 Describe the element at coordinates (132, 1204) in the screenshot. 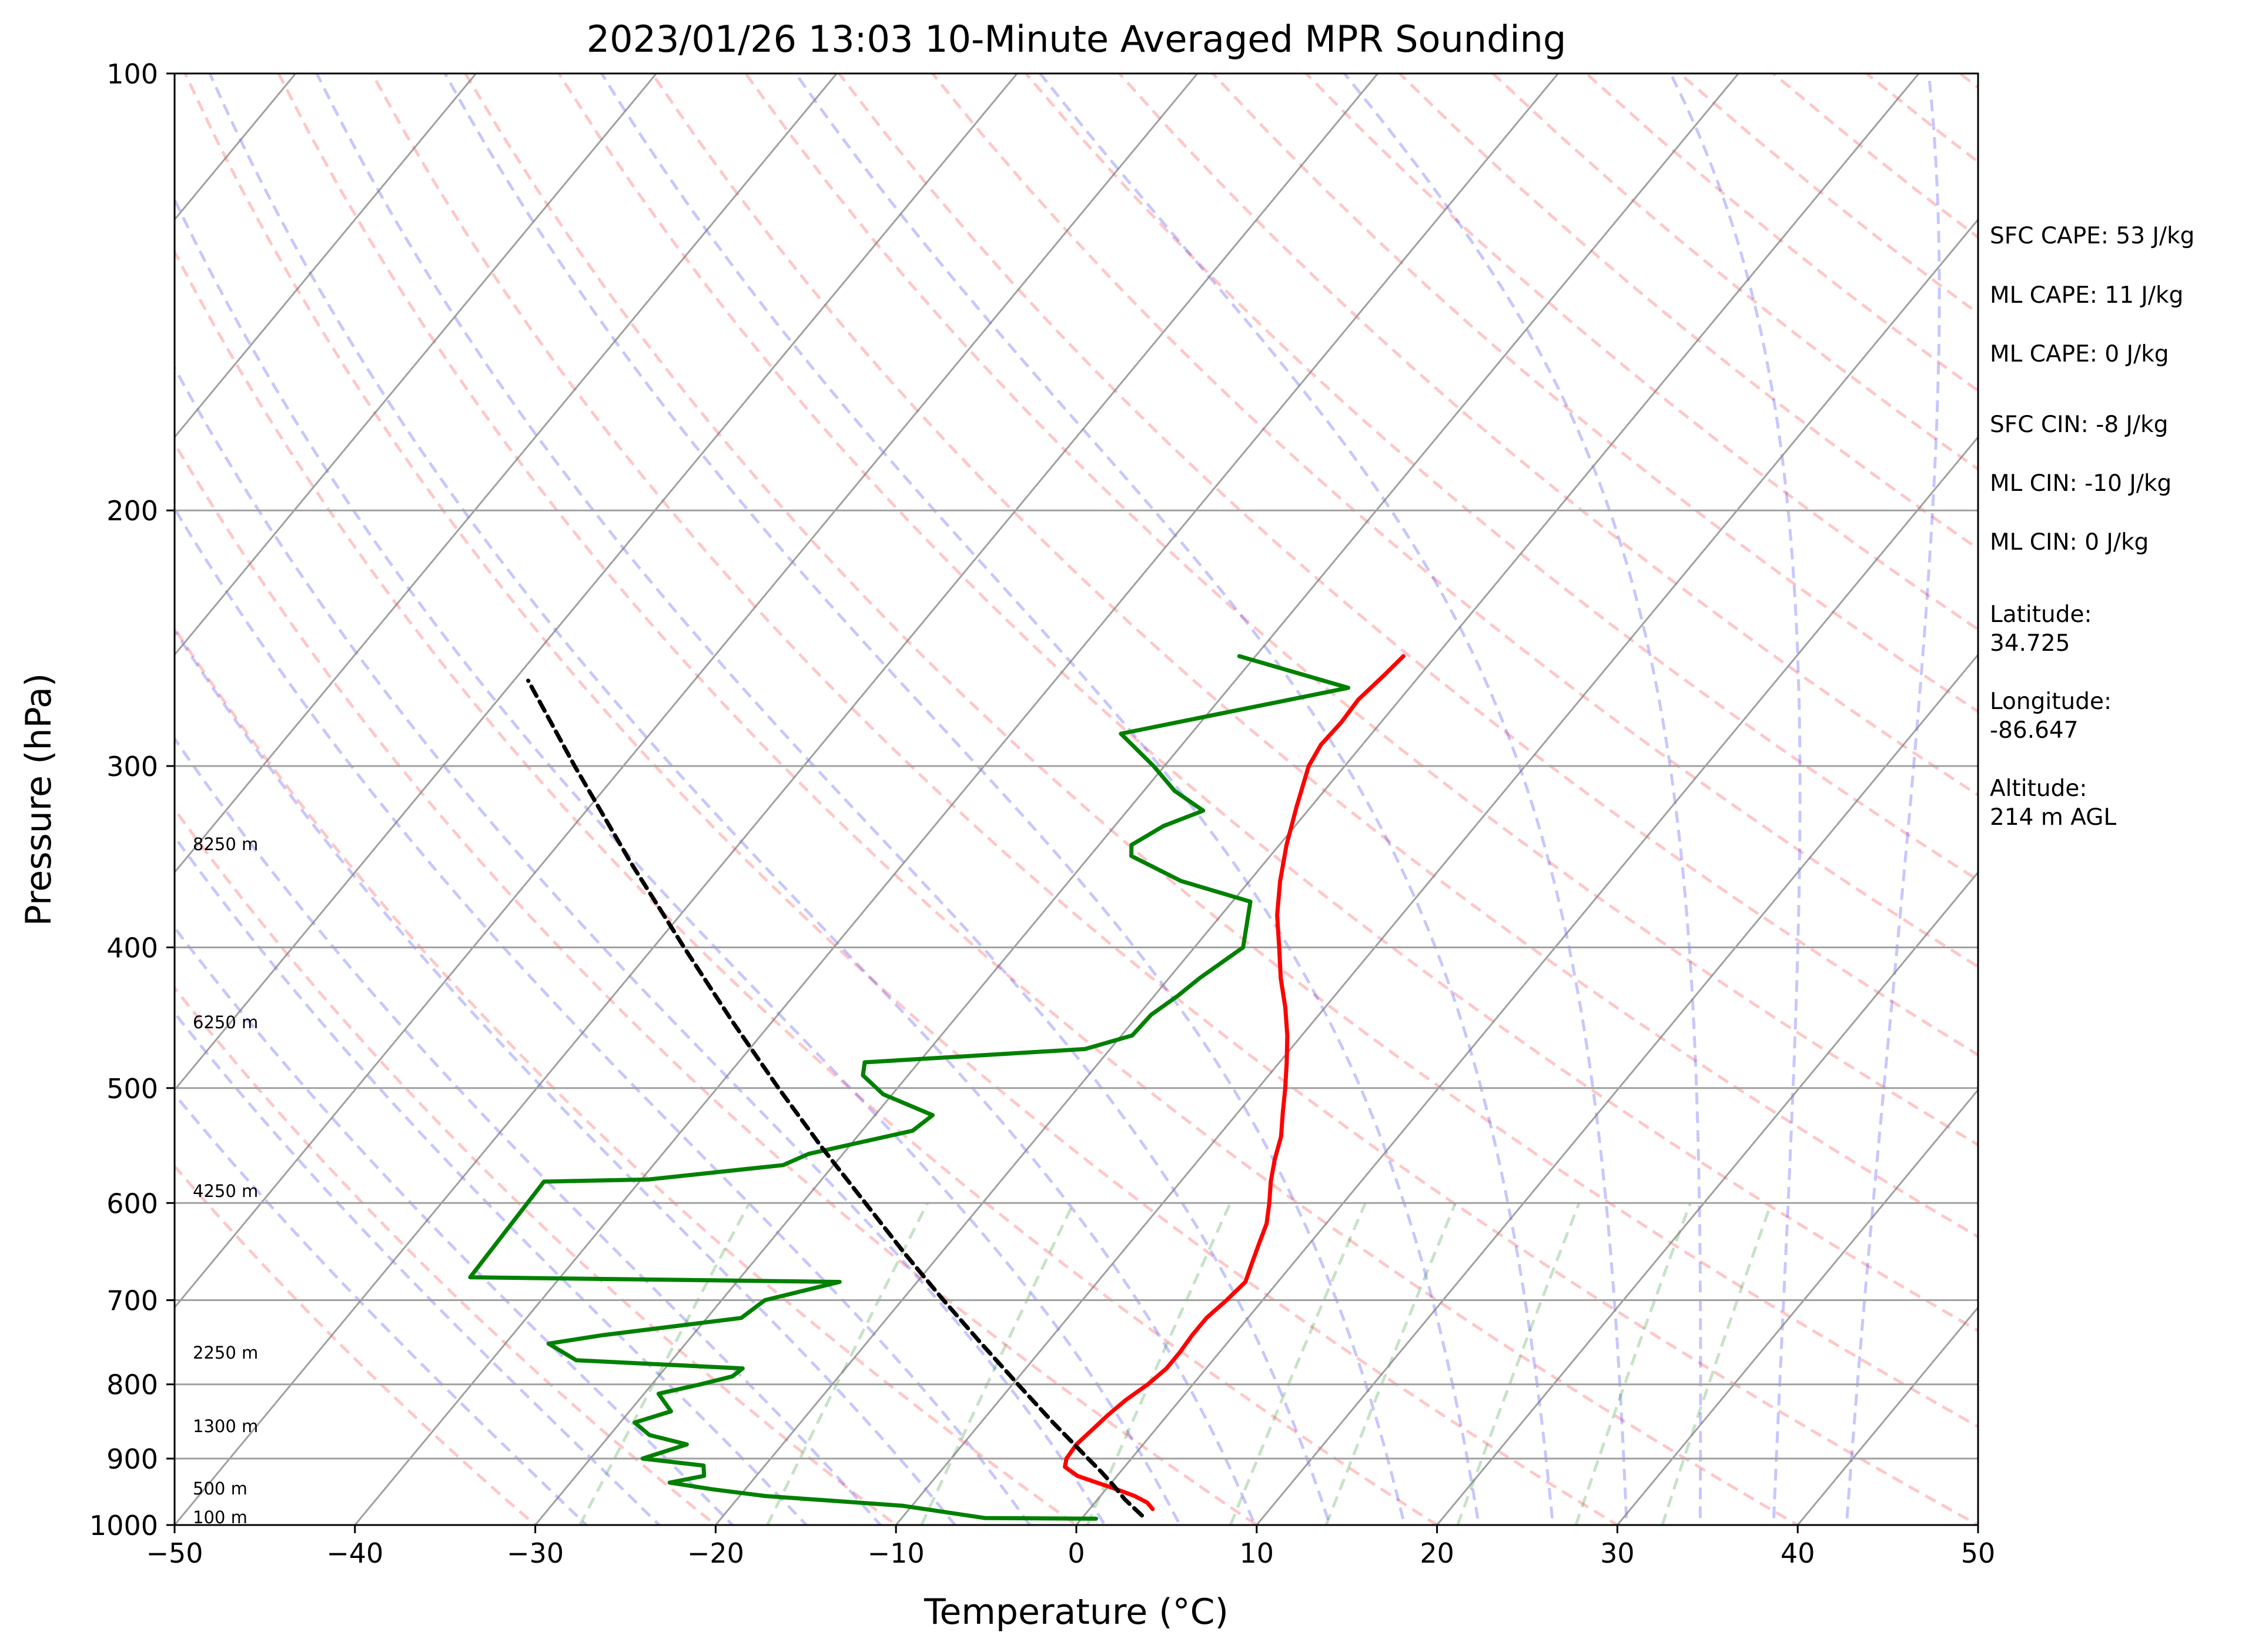

I see `y-tick-label: 600` at that location.